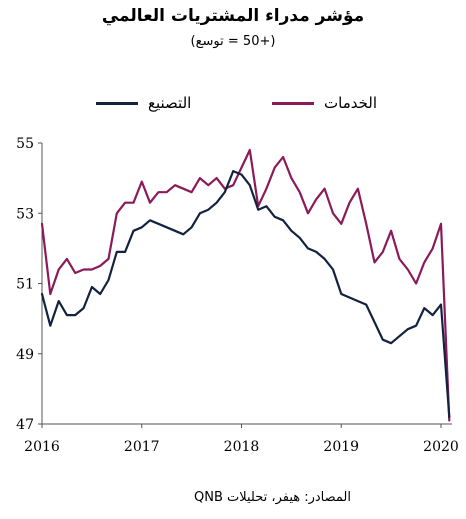 Image resolution: width=466 pixels, height=519 pixels. What do you see at coordinates (341, 447) in the screenshot?
I see `x-tick-label: 2019` at bounding box center [341, 447].